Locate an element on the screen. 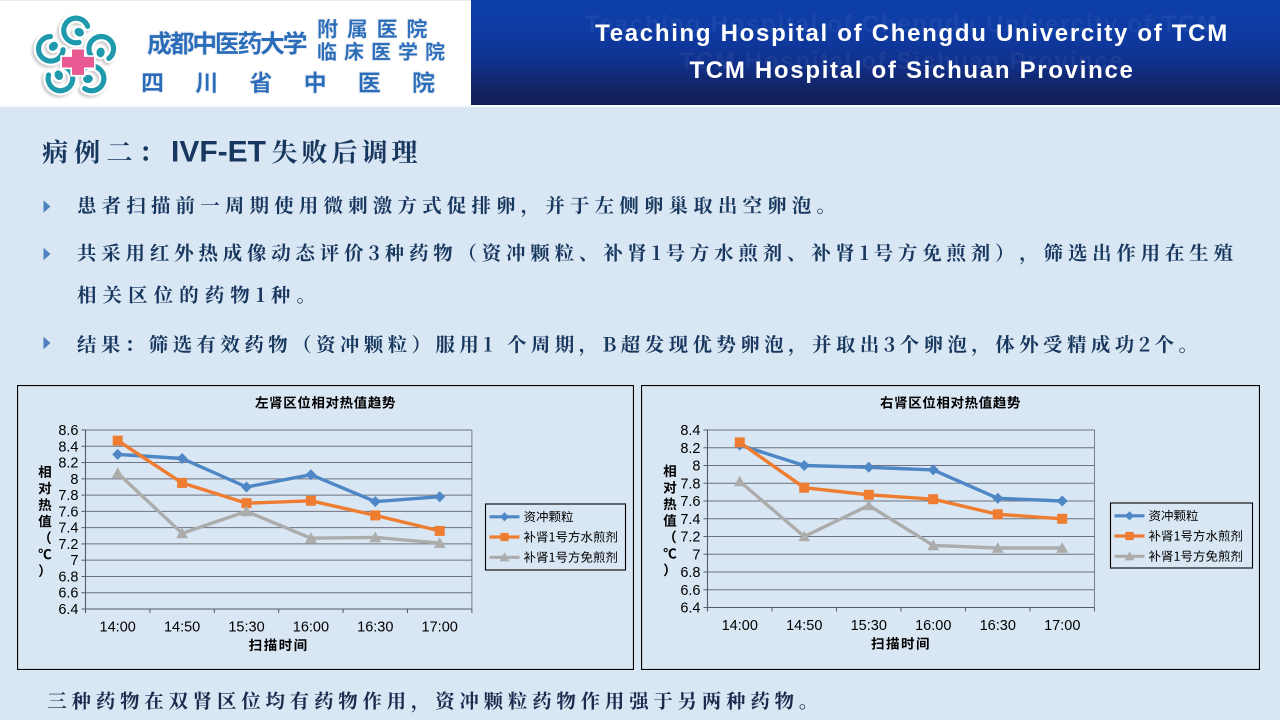  svg-text: 8.6 is located at coordinates (68, 431).